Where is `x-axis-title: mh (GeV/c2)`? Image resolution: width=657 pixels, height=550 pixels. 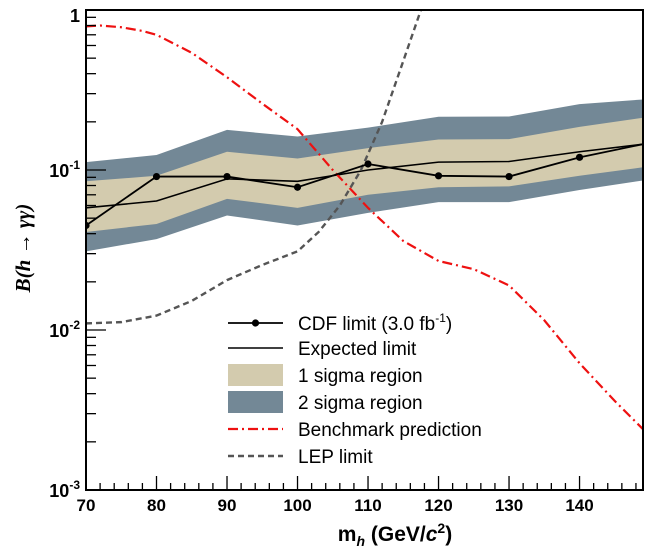 x-axis-title: mh (GeV/c2) is located at coordinates (395, 534).